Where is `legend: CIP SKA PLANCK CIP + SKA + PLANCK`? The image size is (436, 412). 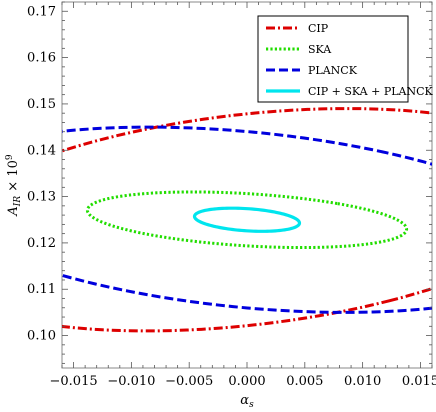 legend: CIP SKA PLANCK CIP + SKA + PLANCK is located at coordinates (345, 59).